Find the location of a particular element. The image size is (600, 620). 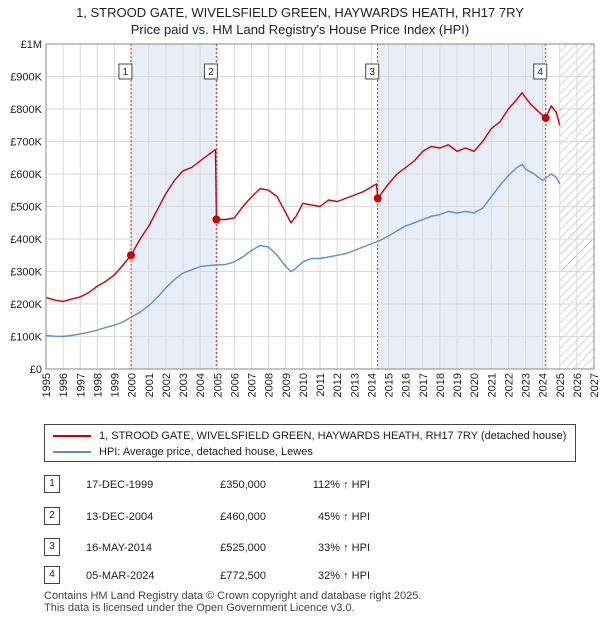

x-tick-label: 1995 is located at coordinates (47, 385).